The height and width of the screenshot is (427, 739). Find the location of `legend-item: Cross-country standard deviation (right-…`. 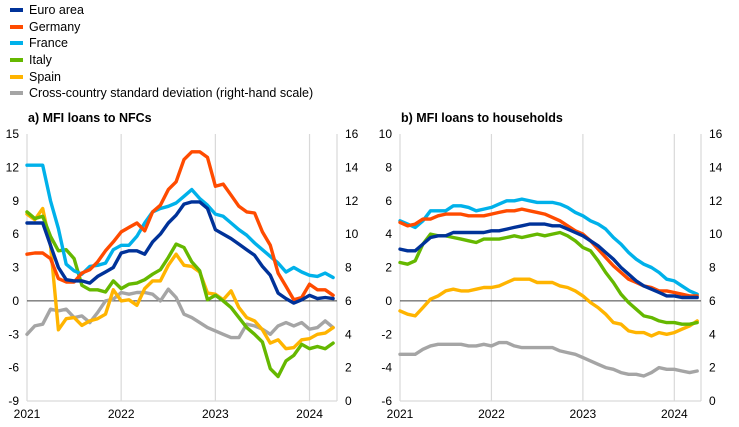

legend-item: Cross-country standard deviation (right-… is located at coordinates (161, 93).